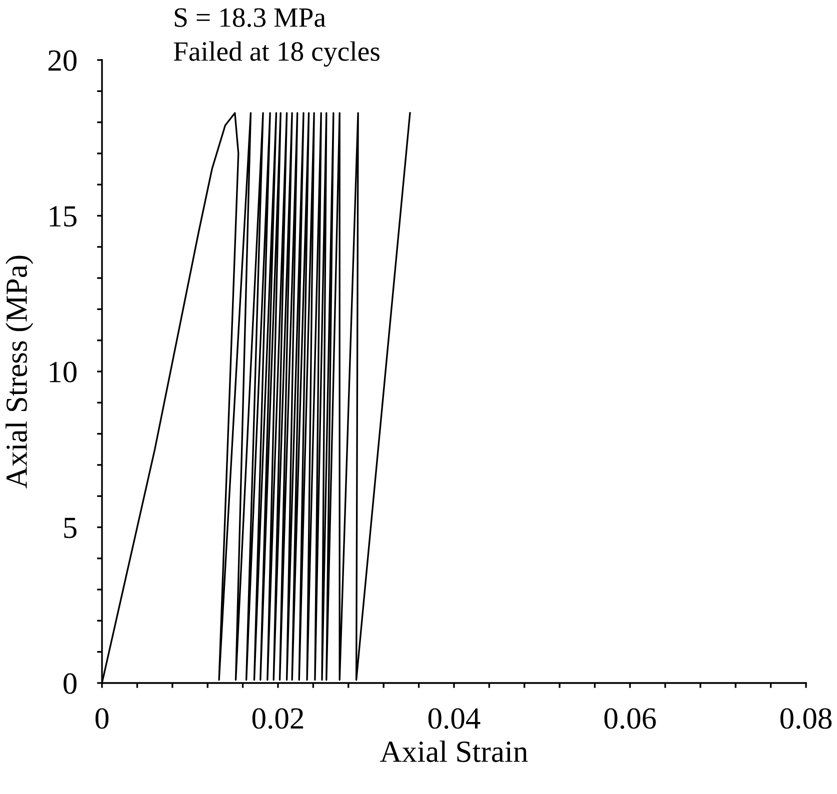 The width and height of the screenshot is (837, 794). What do you see at coordinates (63, 216) in the screenshot?
I see `y-tick-label: 15` at bounding box center [63, 216].